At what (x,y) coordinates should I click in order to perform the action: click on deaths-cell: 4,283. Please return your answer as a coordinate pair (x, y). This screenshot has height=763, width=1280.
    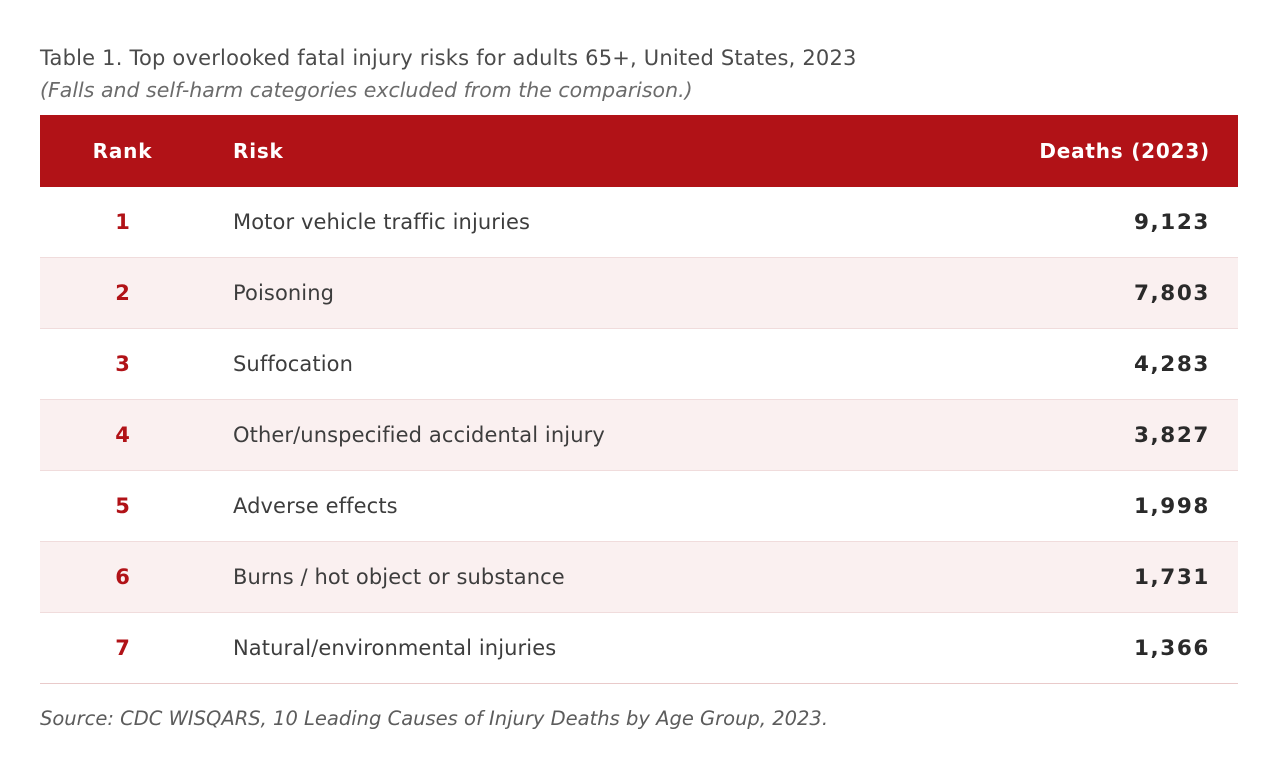
    Looking at the image, I should click on (1088, 364).